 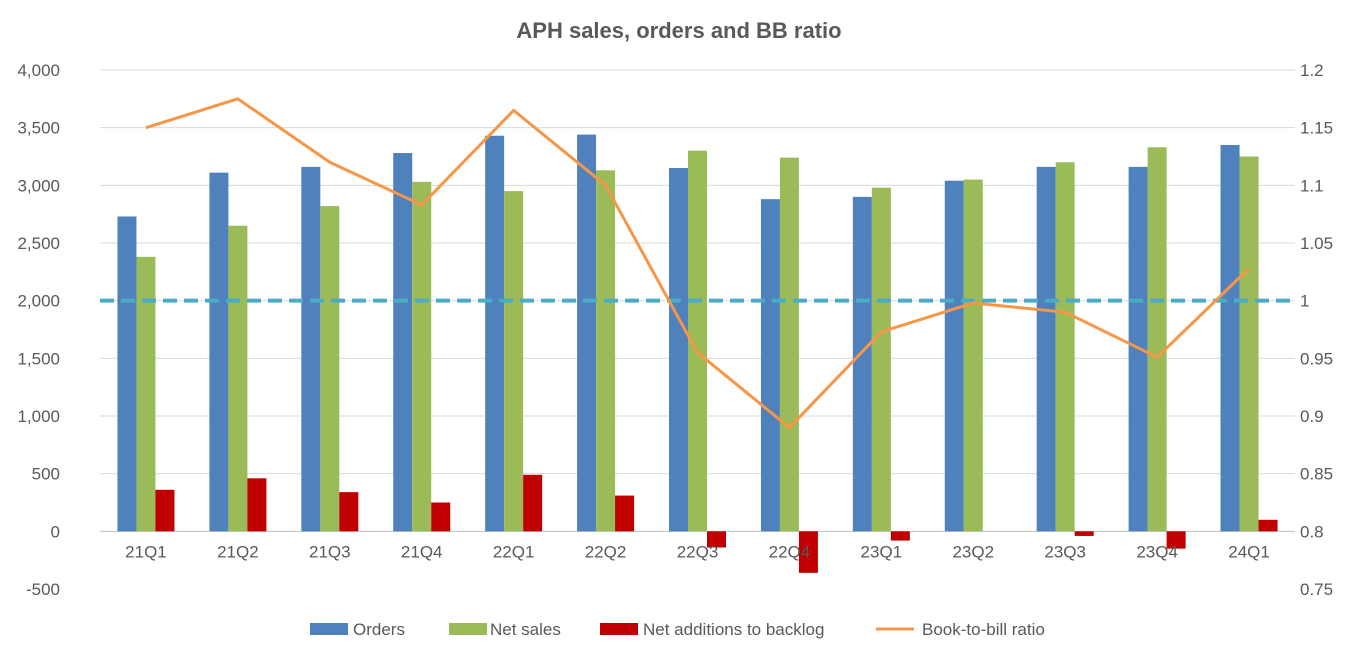 I want to click on legend-label: Net additions to backlog, so click(x=733, y=629).